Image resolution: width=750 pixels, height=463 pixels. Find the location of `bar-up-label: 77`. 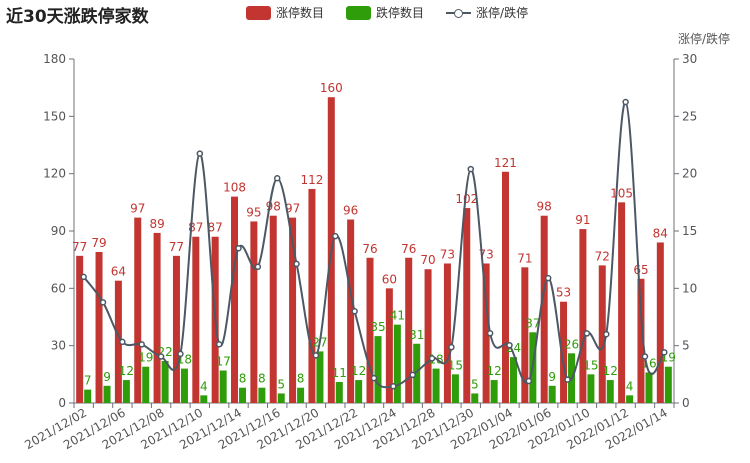

bar-up-label: 77 is located at coordinates (79, 247).